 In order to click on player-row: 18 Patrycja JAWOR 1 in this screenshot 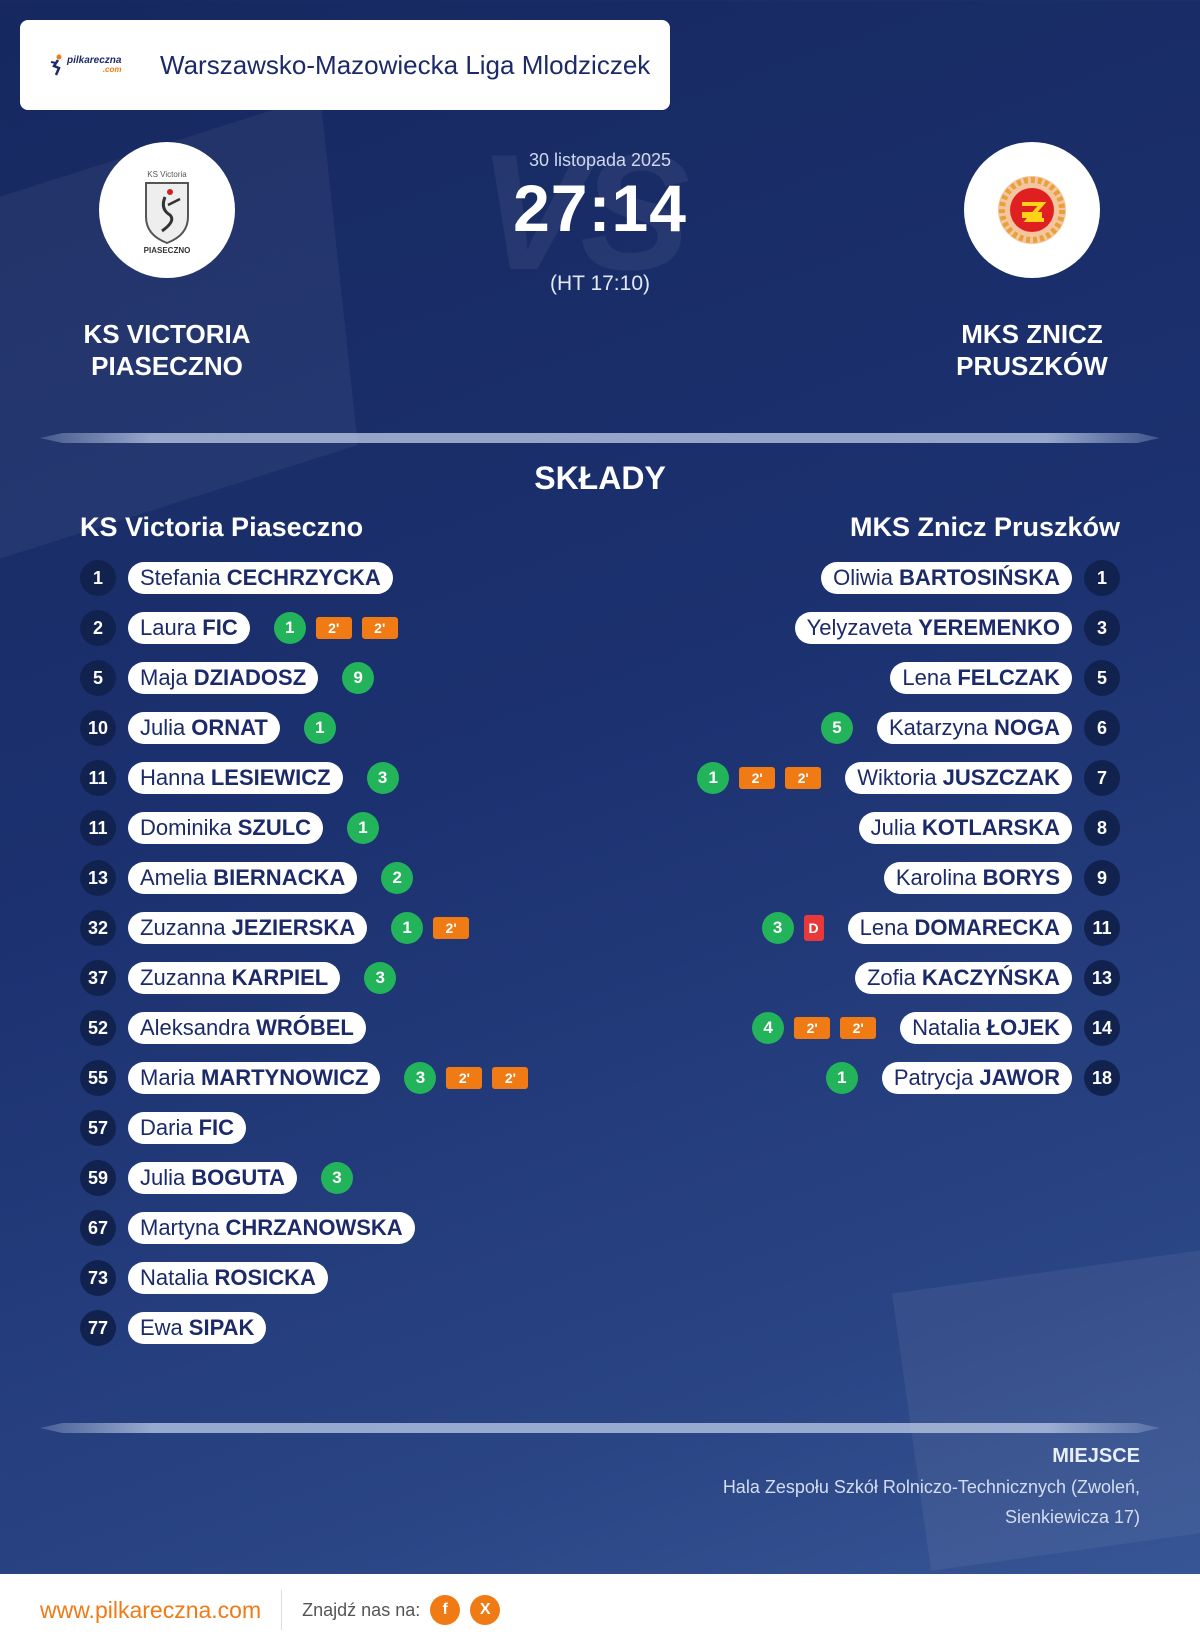, I will do `click(972, 1078)`.